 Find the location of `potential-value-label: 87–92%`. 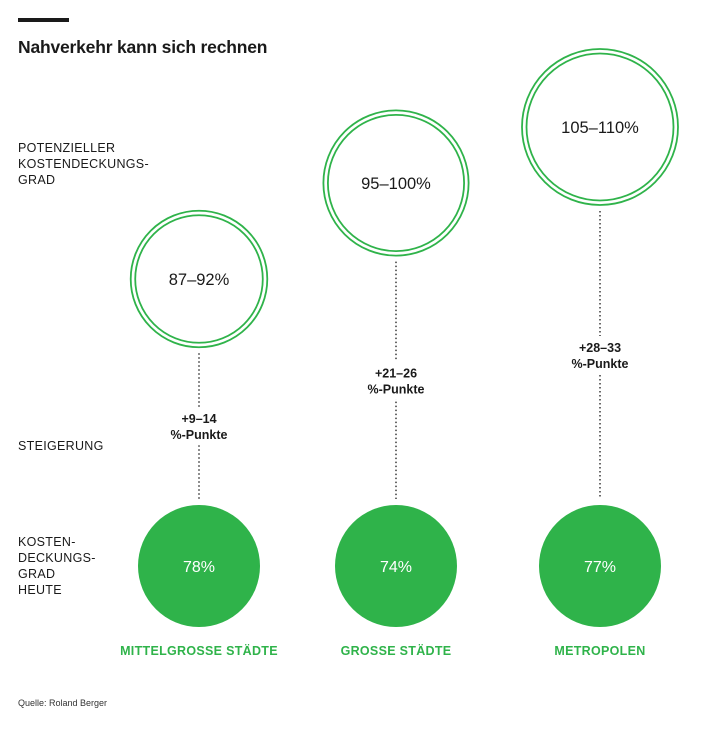

potential-value-label: 87–92% is located at coordinates (199, 280).